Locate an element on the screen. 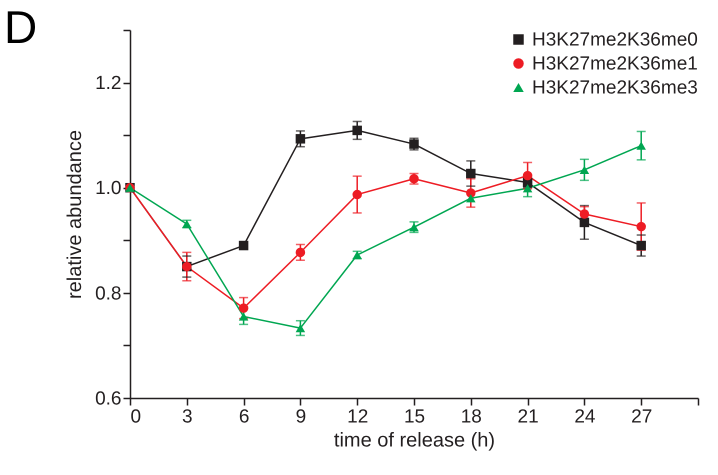 This screenshot has height=475, width=718. x-tick-label: 18 is located at coordinates (471, 417).